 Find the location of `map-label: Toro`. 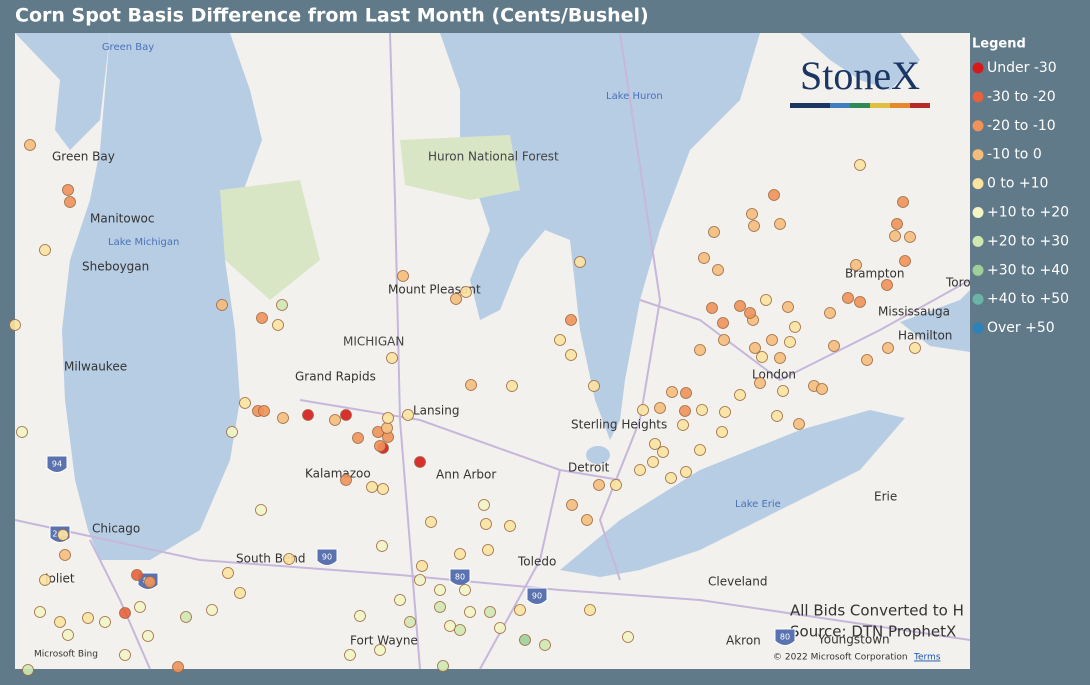

map-label: Toro is located at coordinates (958, 283).